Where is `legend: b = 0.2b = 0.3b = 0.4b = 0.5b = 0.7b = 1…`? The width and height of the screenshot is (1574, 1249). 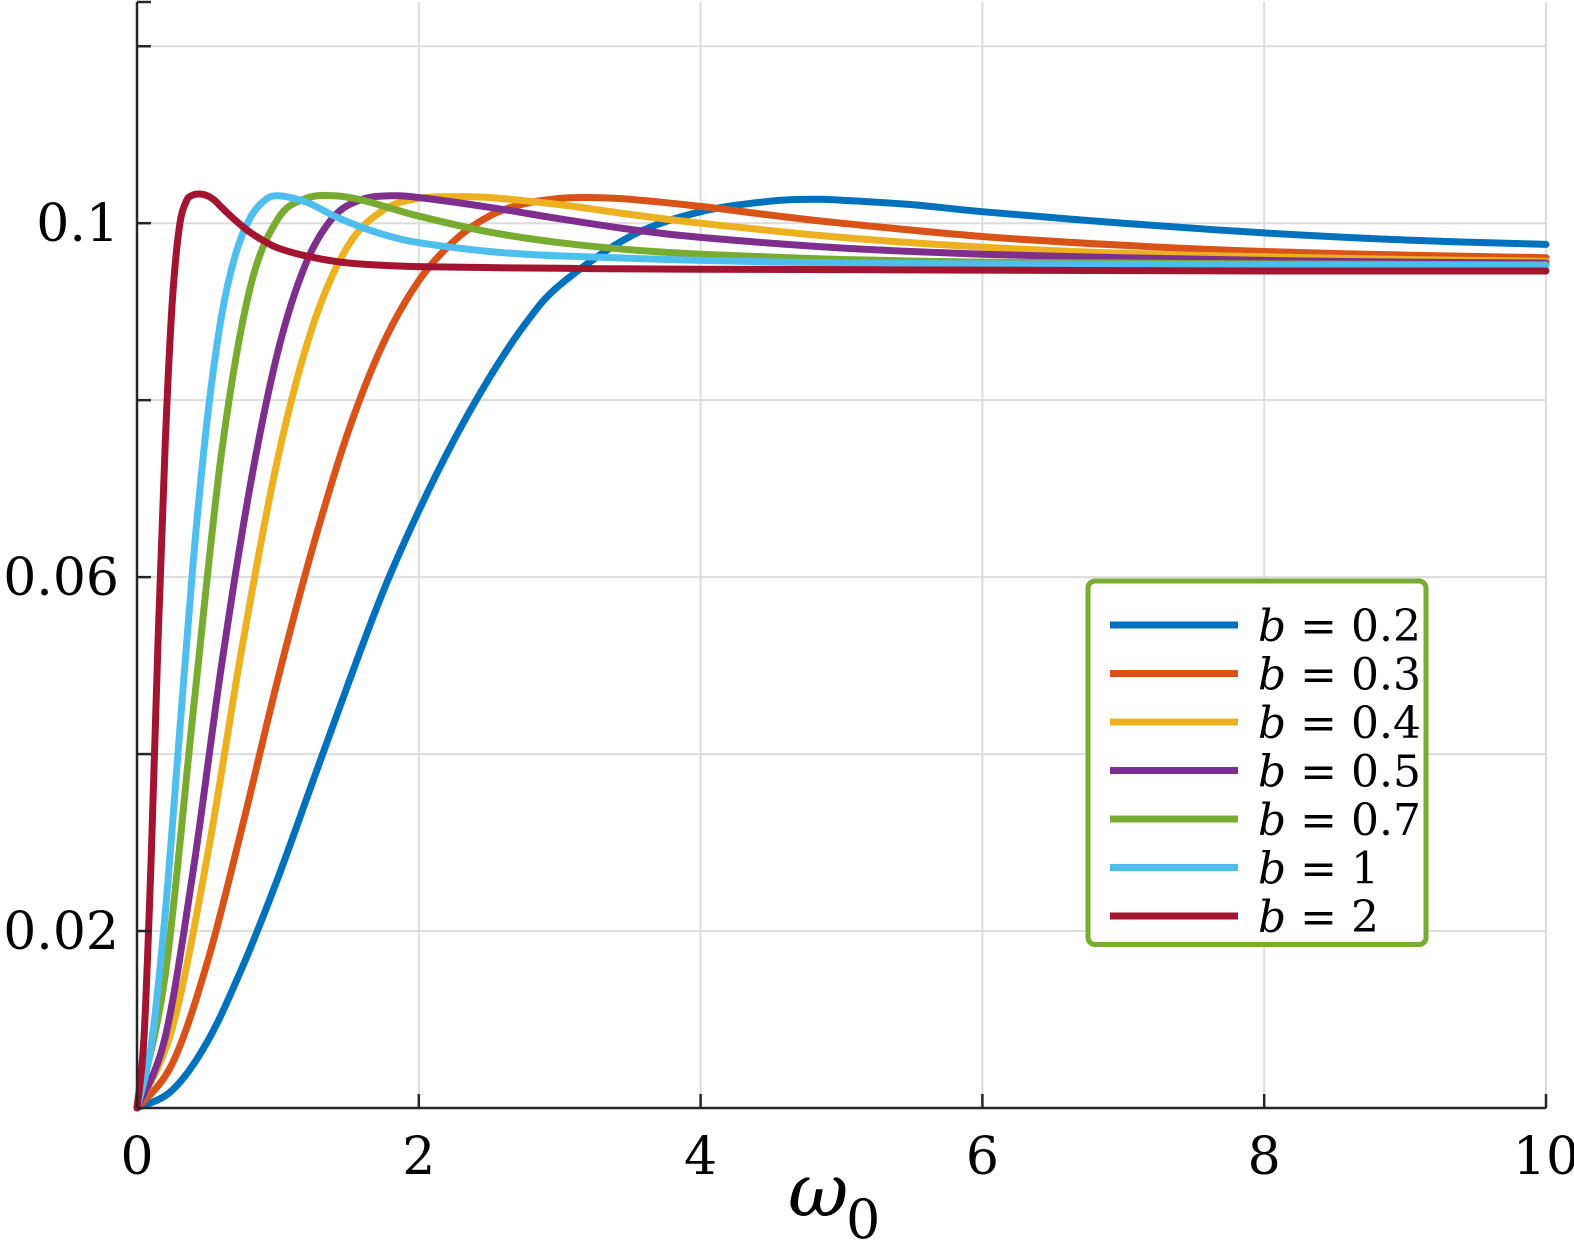
legend: b = 0.2b = 0.3b = 0.4b = 0.5b = 0.7b = 1… is located at coordinates (1257, 762).